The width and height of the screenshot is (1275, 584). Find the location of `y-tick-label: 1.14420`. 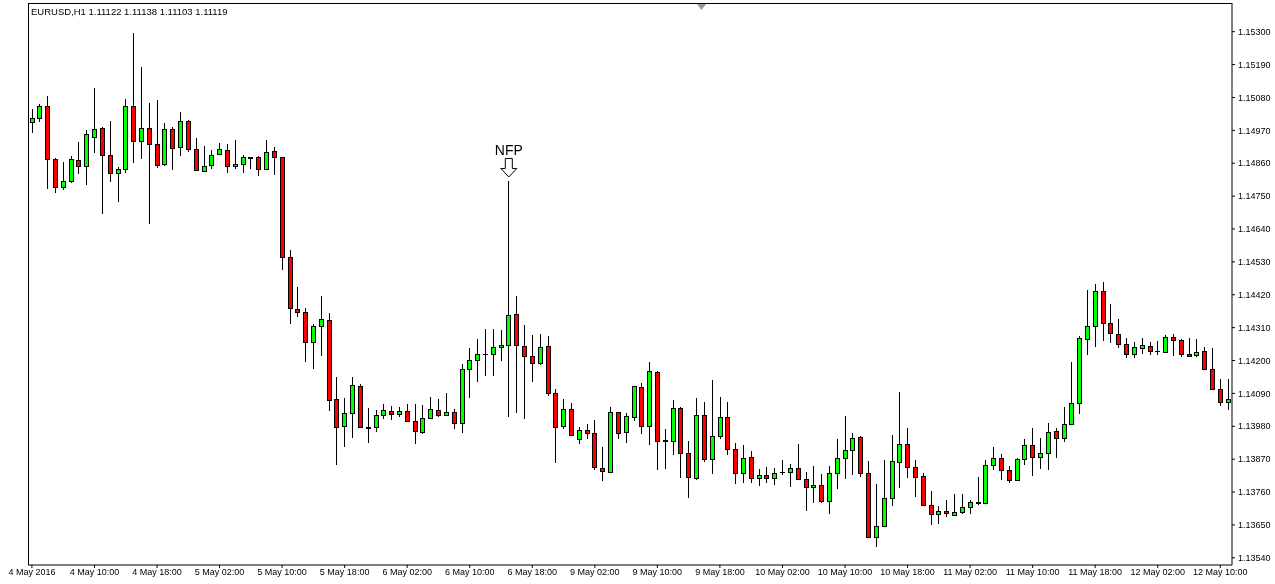

y-tick-label: 1.14420 is located at coordinates (1254, 294).